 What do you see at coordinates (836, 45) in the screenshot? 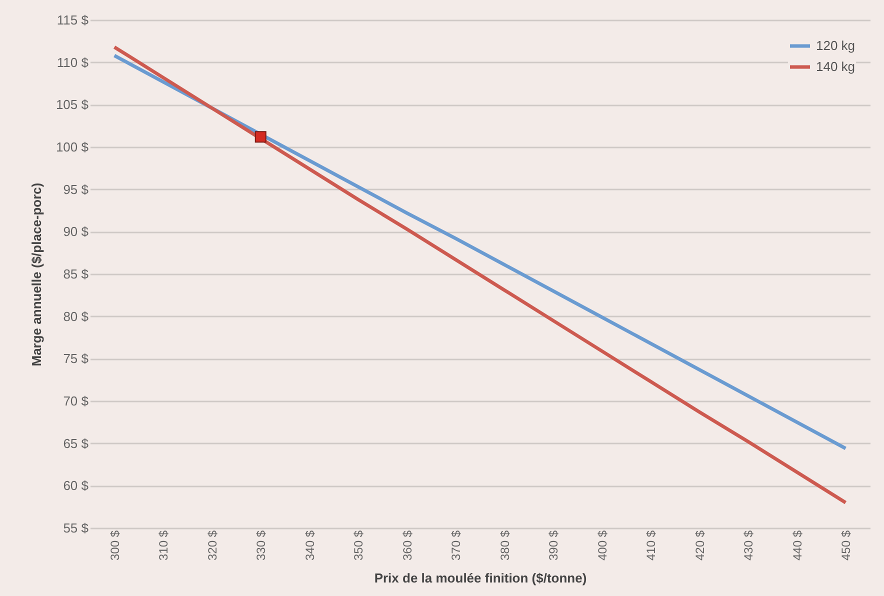
I see `legend-label: 120 kg` at bounding box center [836, 45].